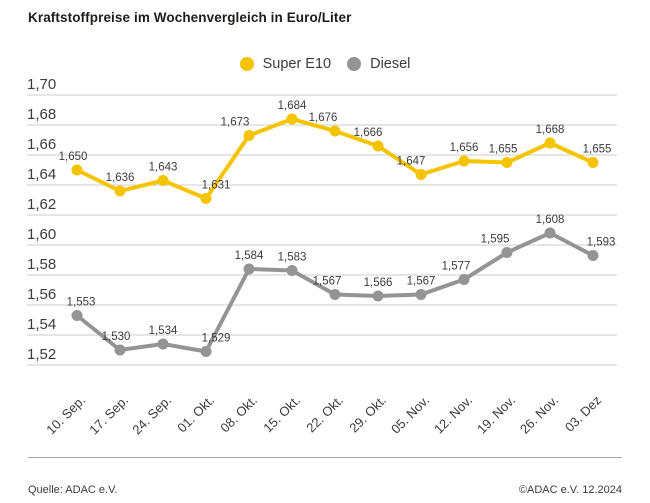 The image size is (650, 503). Describe the element at coordinates (354, 64) in the screenshot. I see `diesel-dot-icon` at that location.